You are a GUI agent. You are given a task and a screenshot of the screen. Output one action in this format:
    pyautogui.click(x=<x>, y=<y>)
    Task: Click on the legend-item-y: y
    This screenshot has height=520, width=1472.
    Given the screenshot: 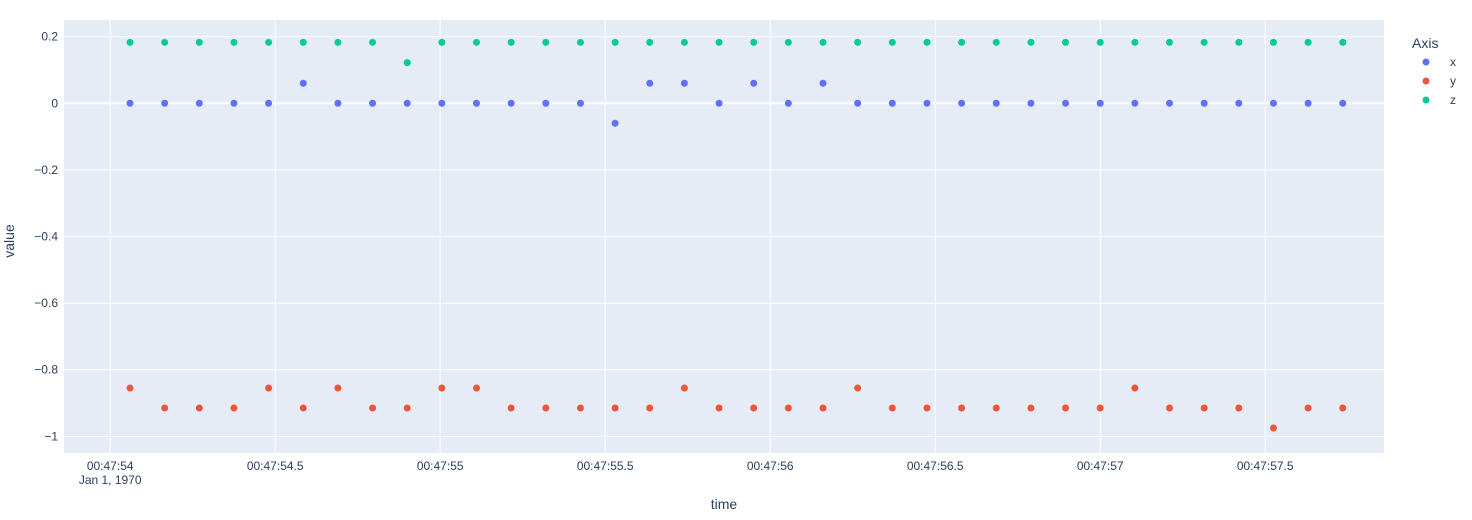 What is the action you would take?
    pyautogui.click(x=1439, y=81)
    